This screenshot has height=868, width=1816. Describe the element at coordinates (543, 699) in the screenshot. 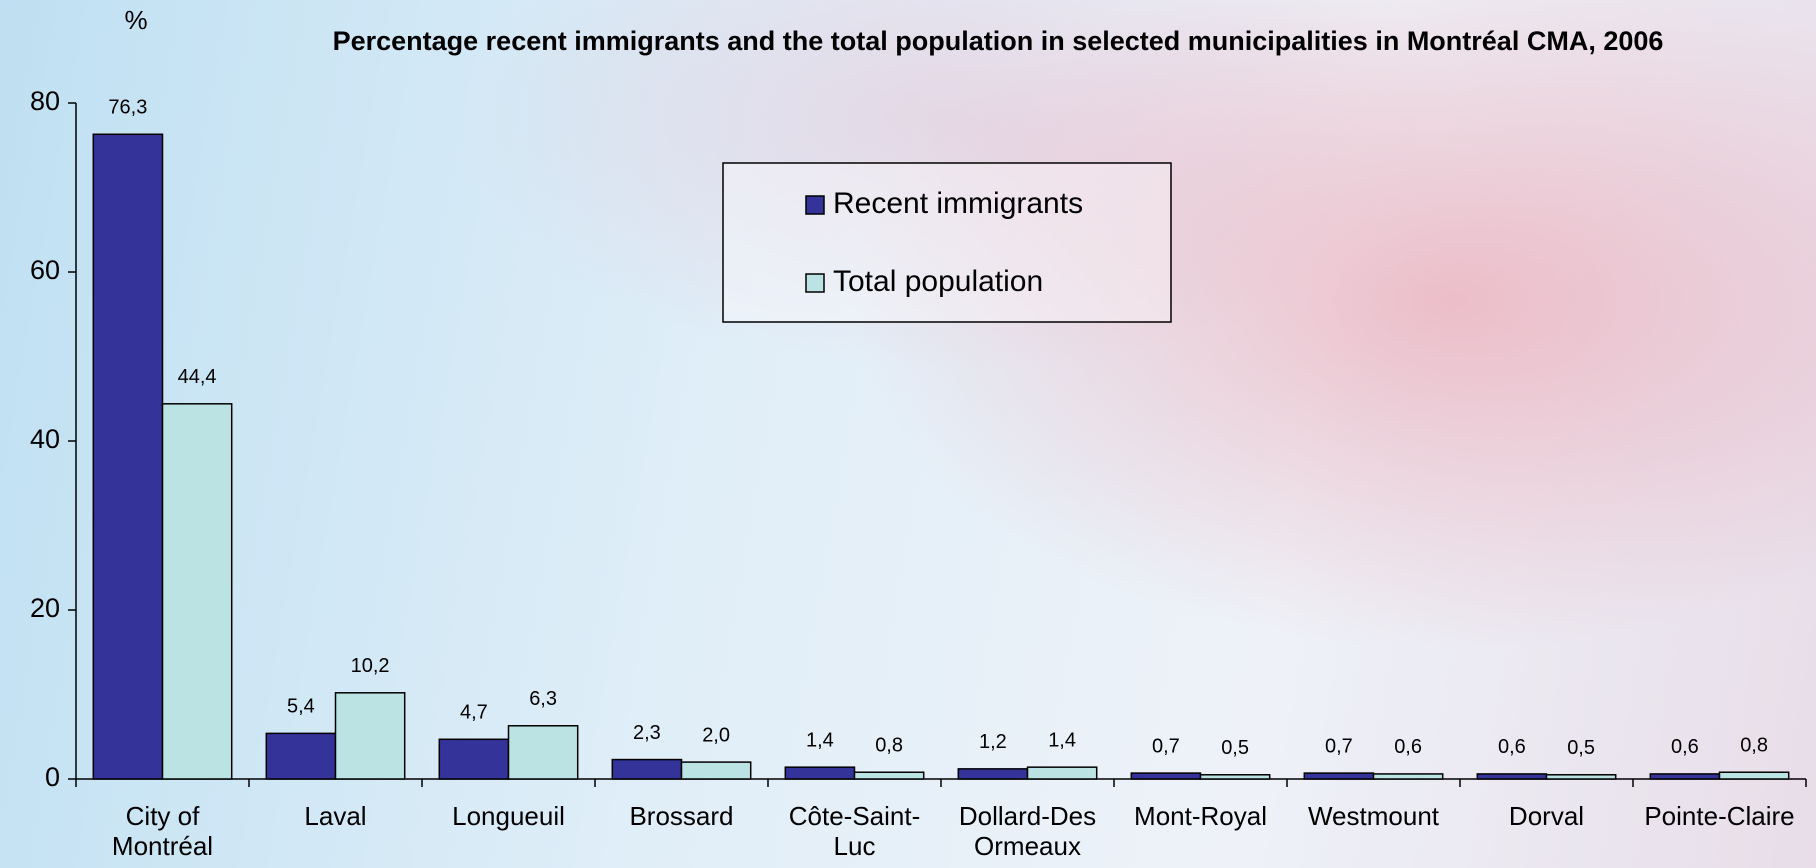

I see `value-label: 6,3` at that location.